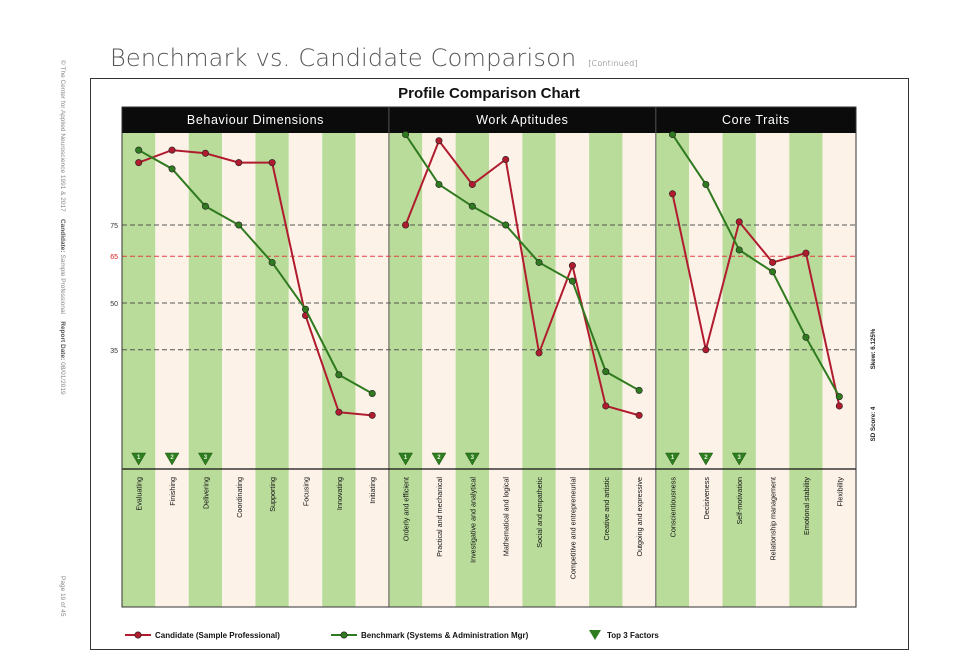 The image size is (967, 672). I want to click on legend-benchmark-label: Benchmark (Systems & Administration Mgr), so click(445, 635).